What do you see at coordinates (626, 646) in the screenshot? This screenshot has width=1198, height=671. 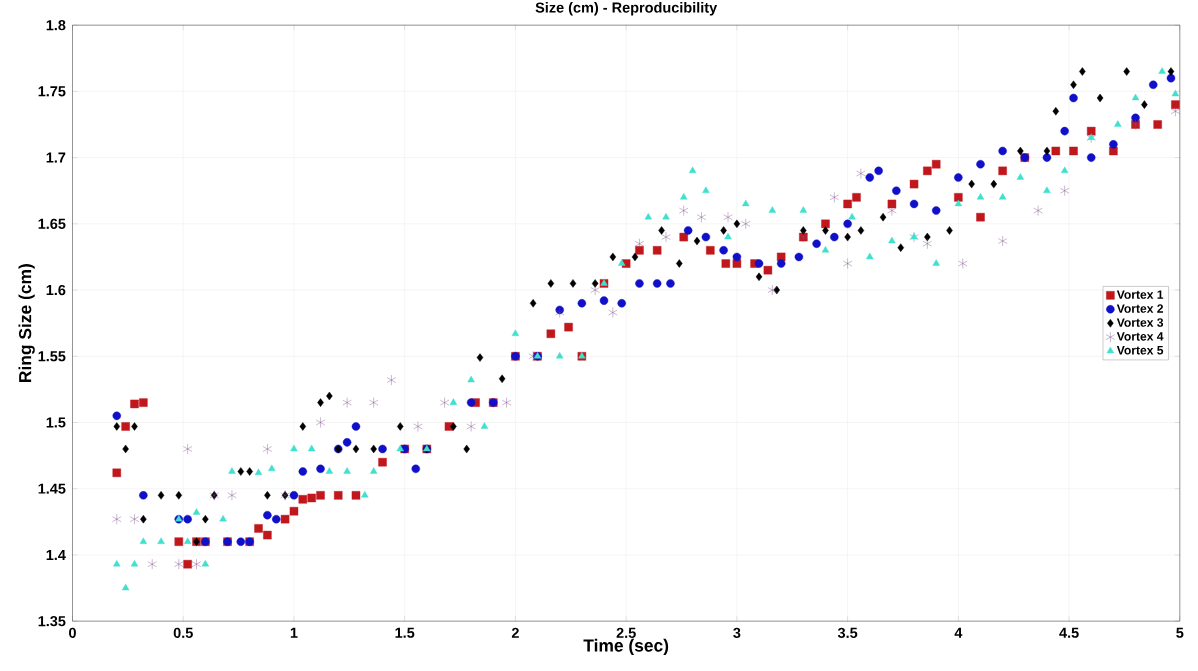 I see `x-axis-title: Time (sec)` at bounding box center [626, 646].